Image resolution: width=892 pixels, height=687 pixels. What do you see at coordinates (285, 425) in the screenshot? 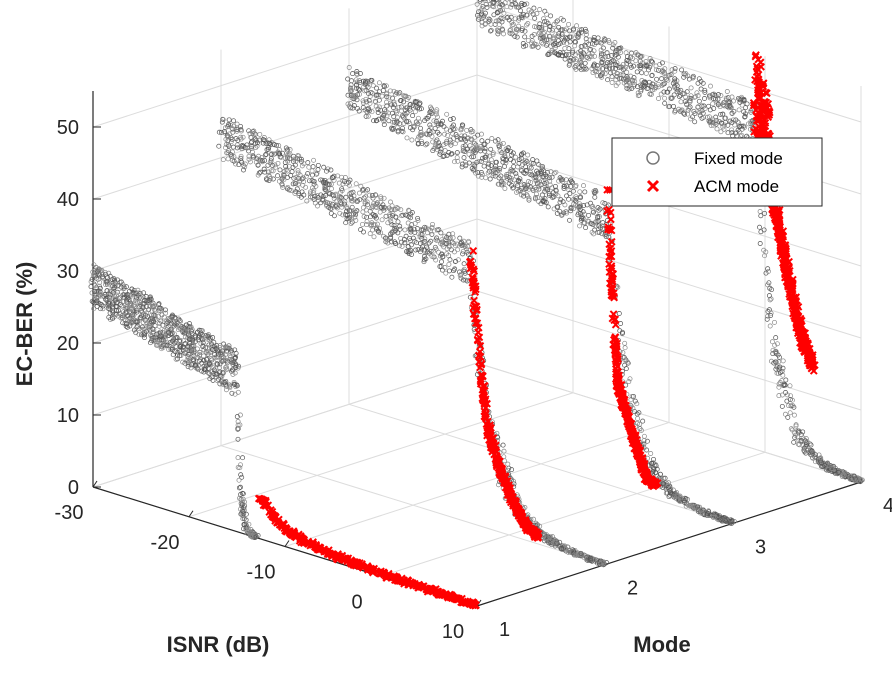
I see `grid-line` at bounding box center [285, 425].